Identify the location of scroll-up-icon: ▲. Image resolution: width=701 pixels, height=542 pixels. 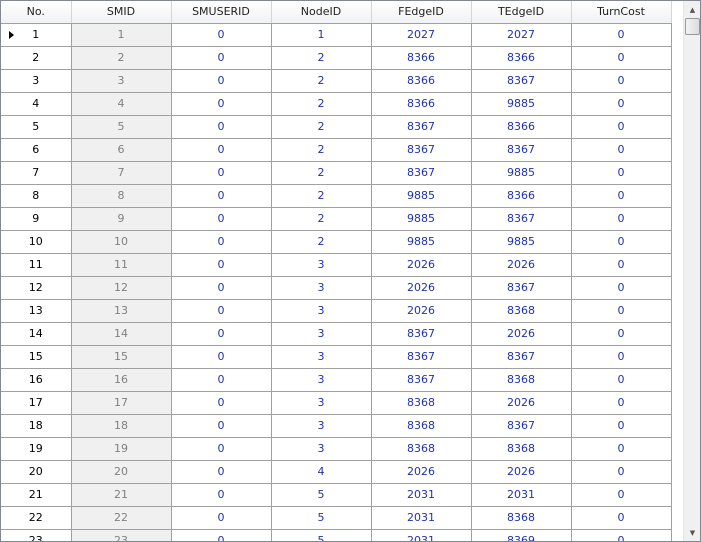
(692, 9).